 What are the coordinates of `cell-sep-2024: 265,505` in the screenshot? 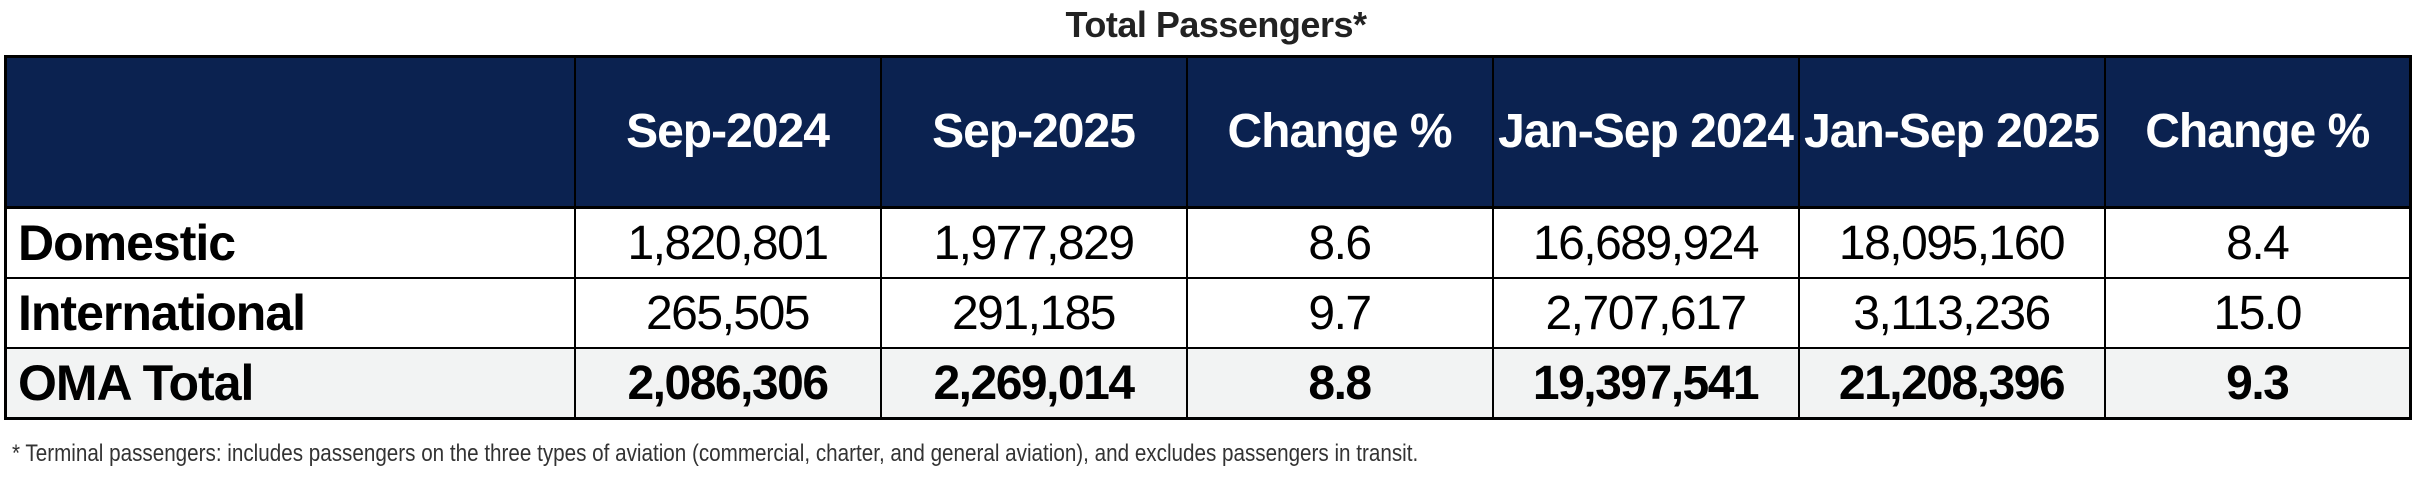 It's located at (727, 313).